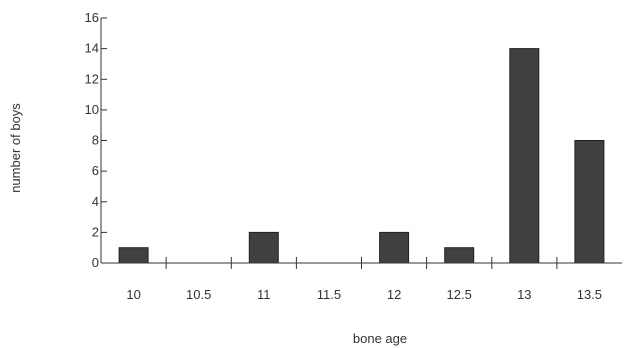 This screenshot has height=348, width=644. Describe the element at coordinates (92, 17) in the screenshot. I see `y-tick-label-16: 16` at that location.